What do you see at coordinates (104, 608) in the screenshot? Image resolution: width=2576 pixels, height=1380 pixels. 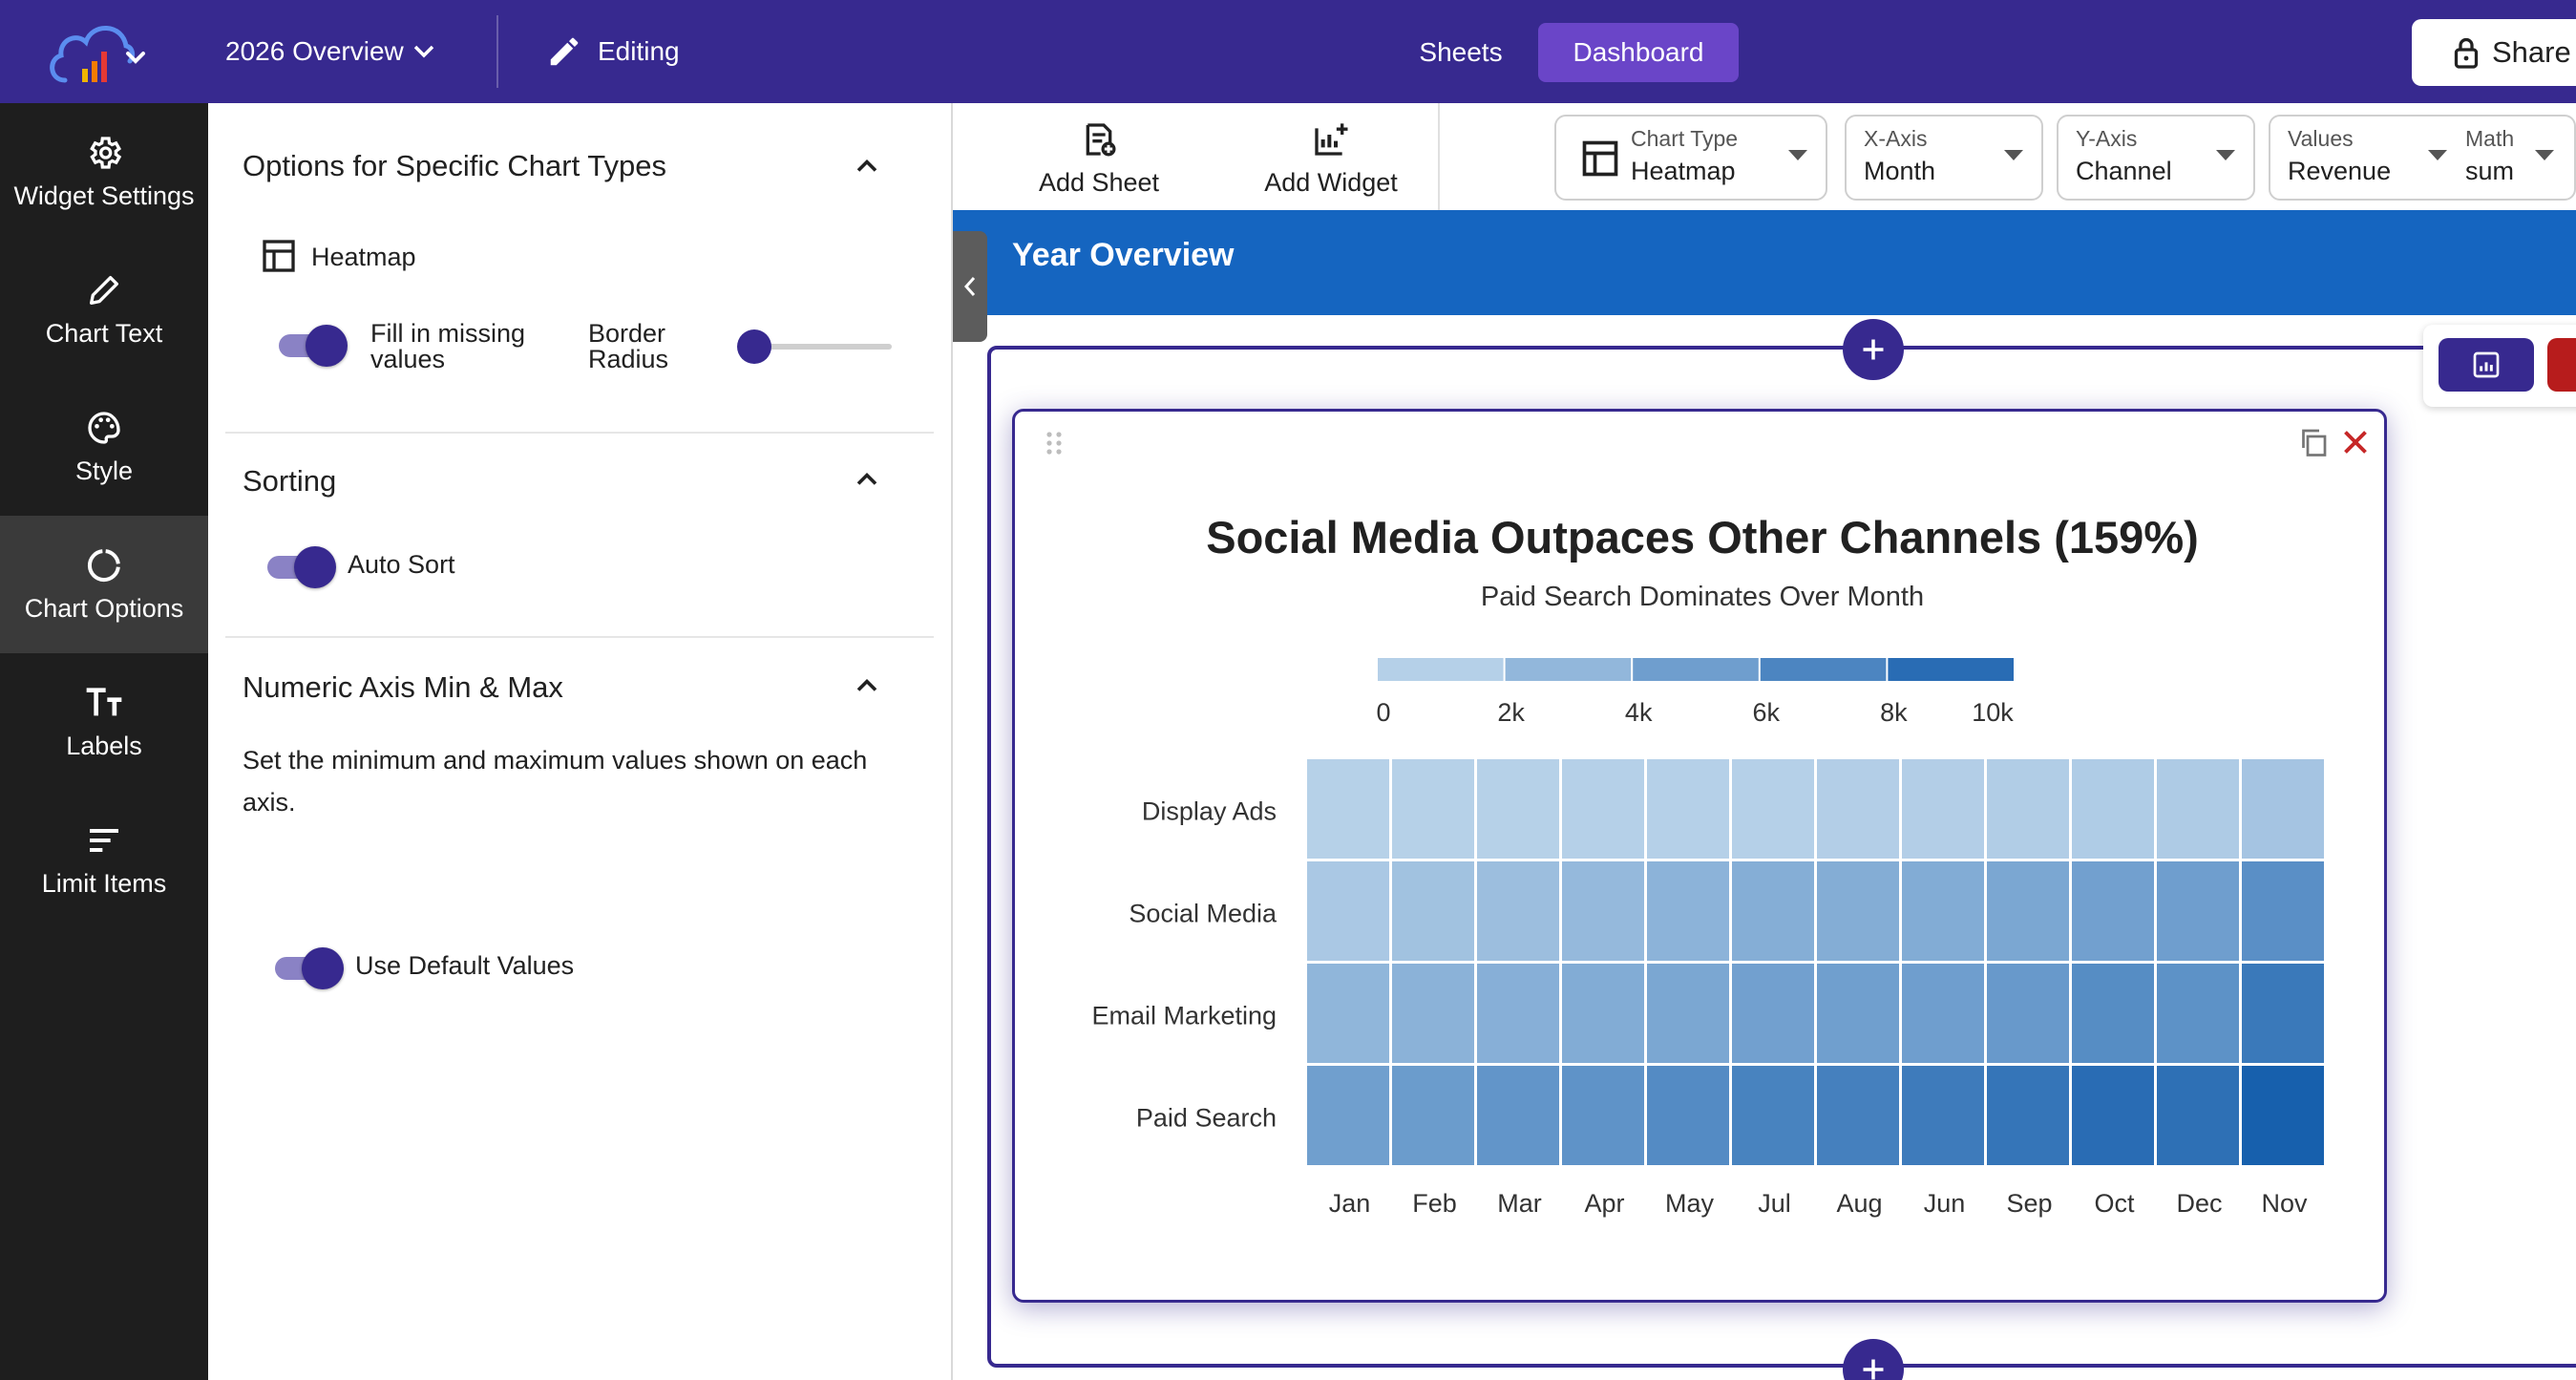 I see `rail-label: Chart Options` at bounding box center [104, 608].